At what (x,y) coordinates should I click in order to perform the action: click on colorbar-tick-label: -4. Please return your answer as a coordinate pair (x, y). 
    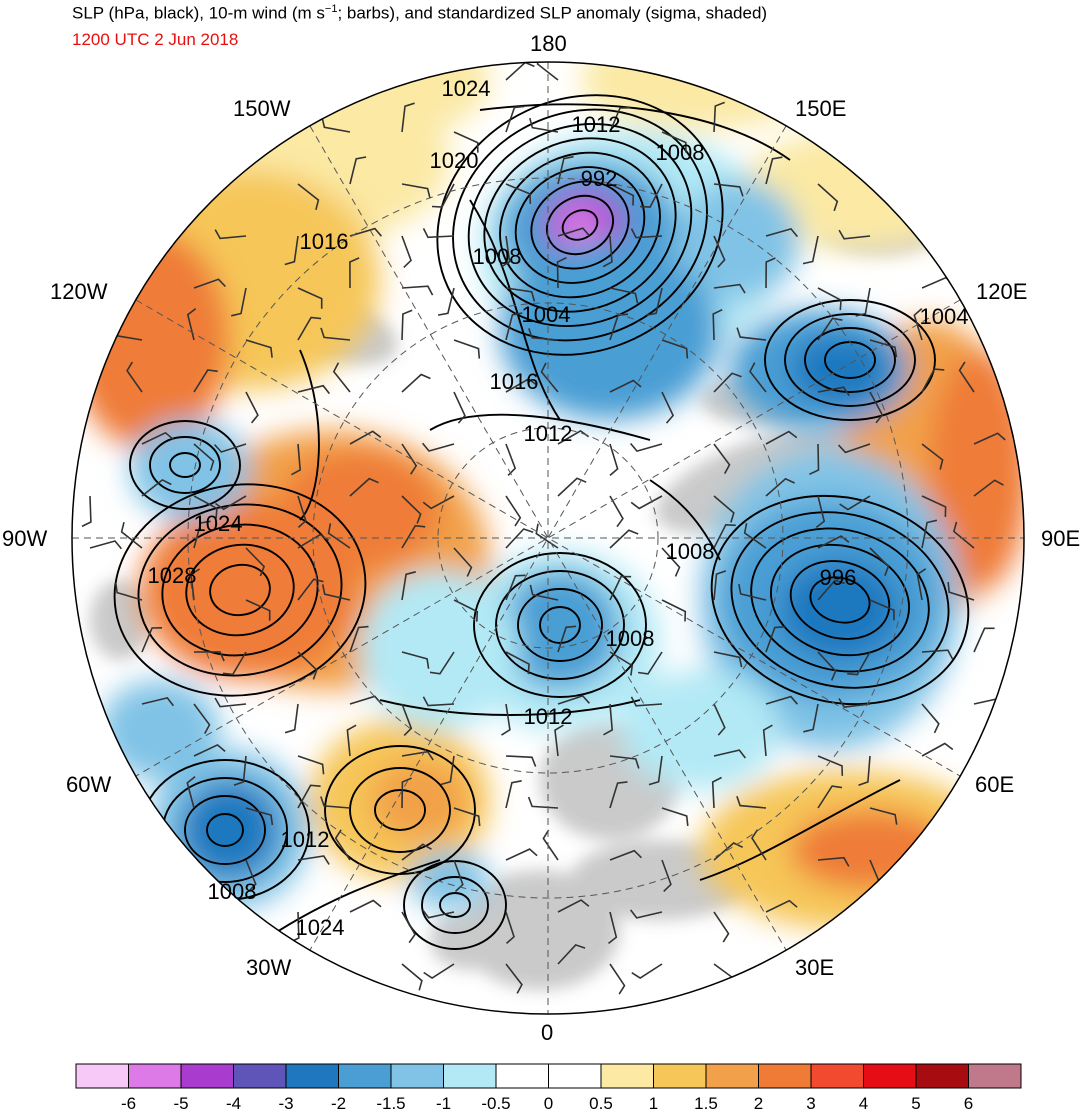
    Looking at the image, I should click on (233, 1103).